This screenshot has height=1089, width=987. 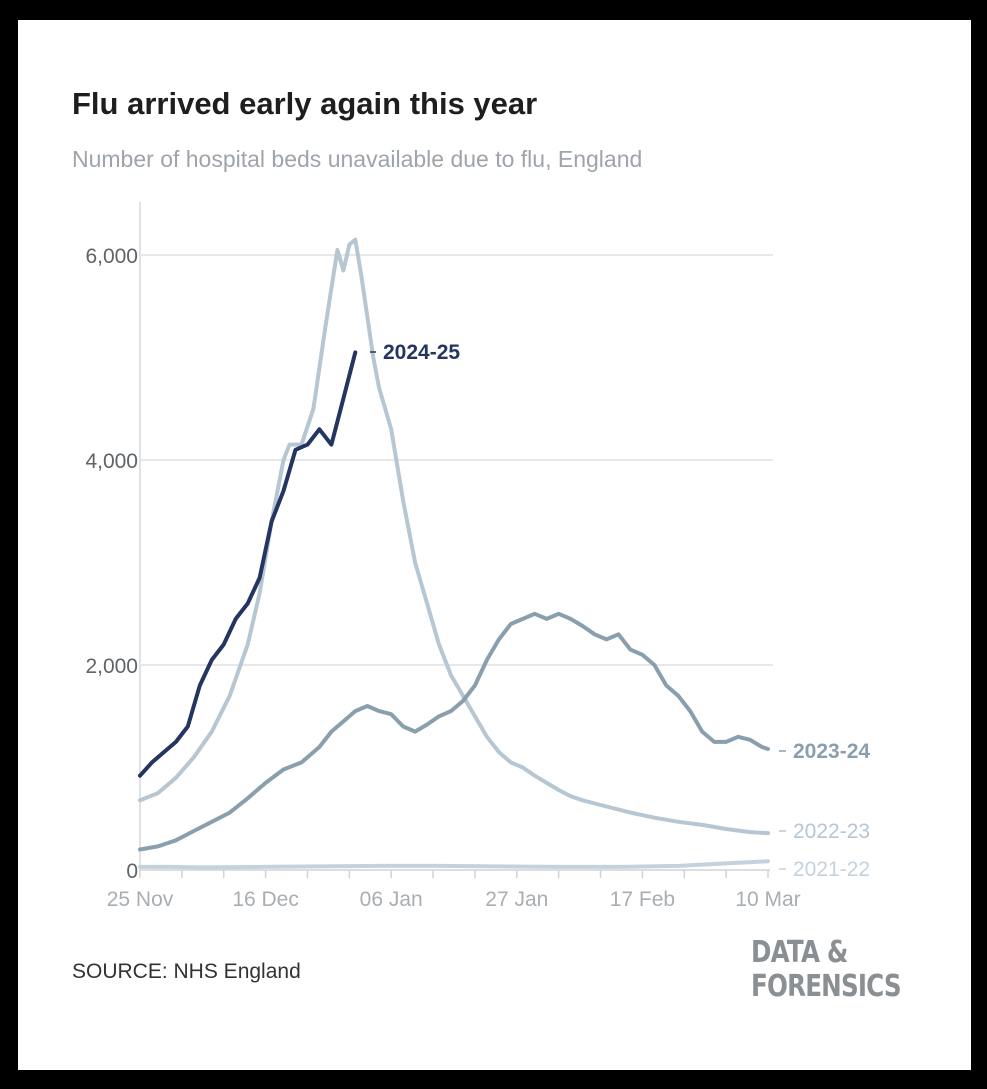 What do you see at coordinates (516, 899) in the screenshot?
I see `x-tick-label: 27 Jan` at bounding box center [516, 899].